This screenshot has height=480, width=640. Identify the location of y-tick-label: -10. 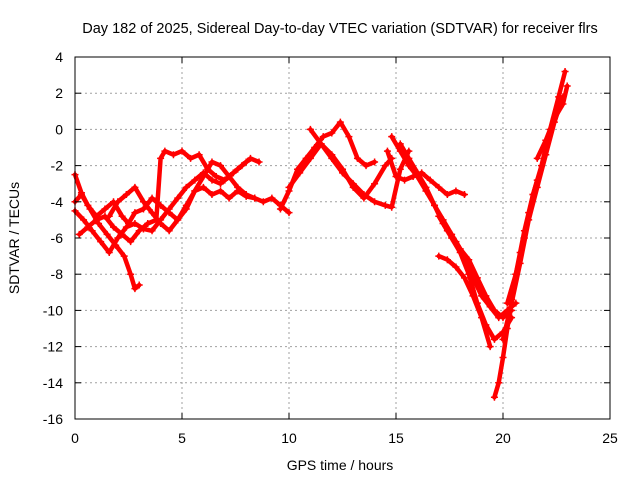
(53, 310).